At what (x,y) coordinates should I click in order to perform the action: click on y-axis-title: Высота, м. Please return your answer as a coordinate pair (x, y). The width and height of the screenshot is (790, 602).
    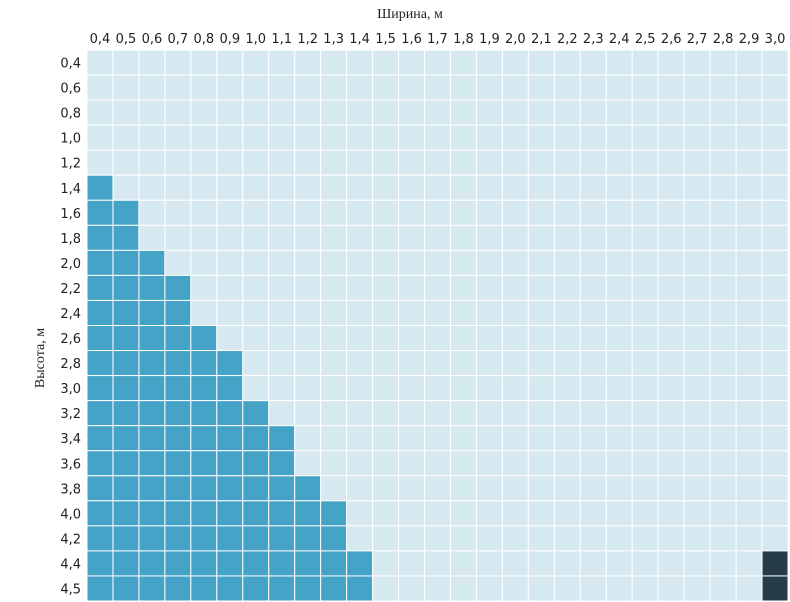
    Looking at the image, I should click on (40, 358).